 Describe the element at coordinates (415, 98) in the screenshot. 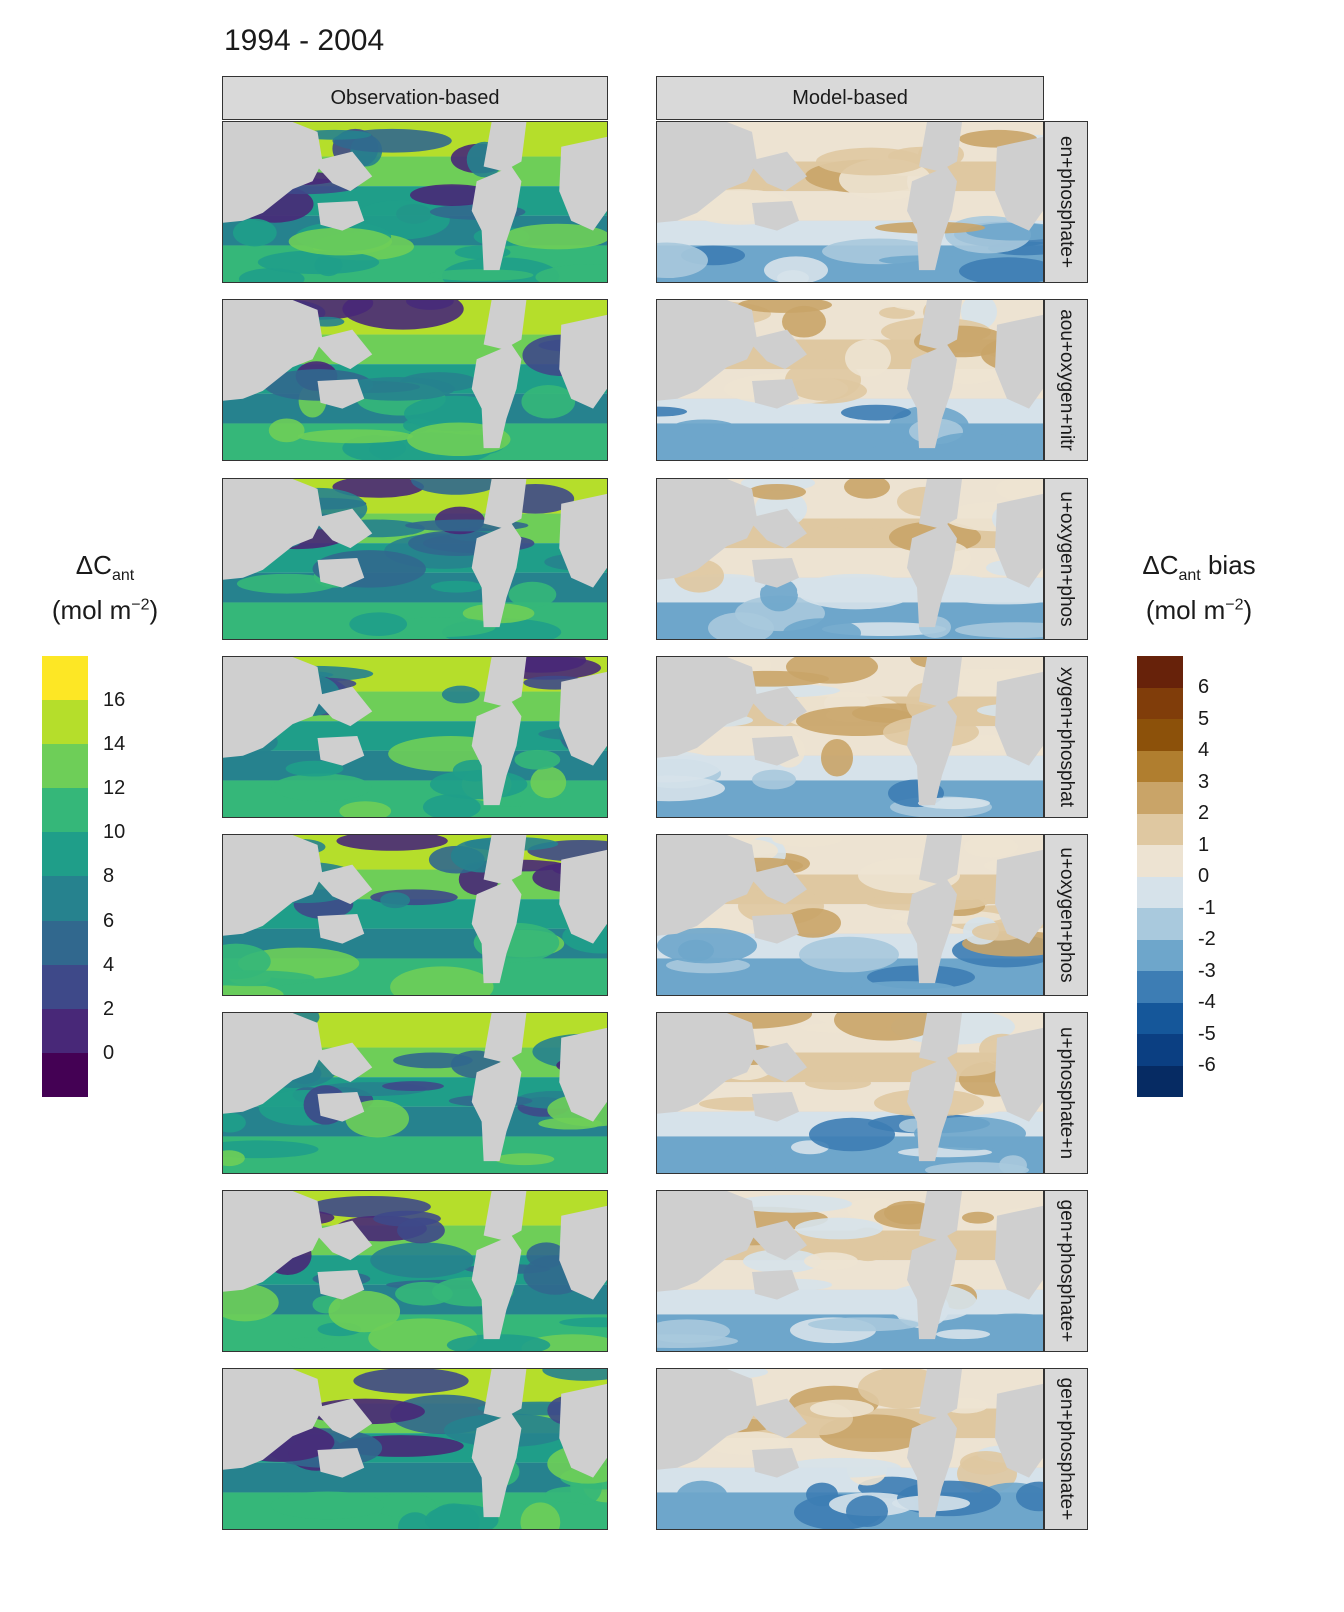

I see `column-header-observation: Observation-based` at that location.